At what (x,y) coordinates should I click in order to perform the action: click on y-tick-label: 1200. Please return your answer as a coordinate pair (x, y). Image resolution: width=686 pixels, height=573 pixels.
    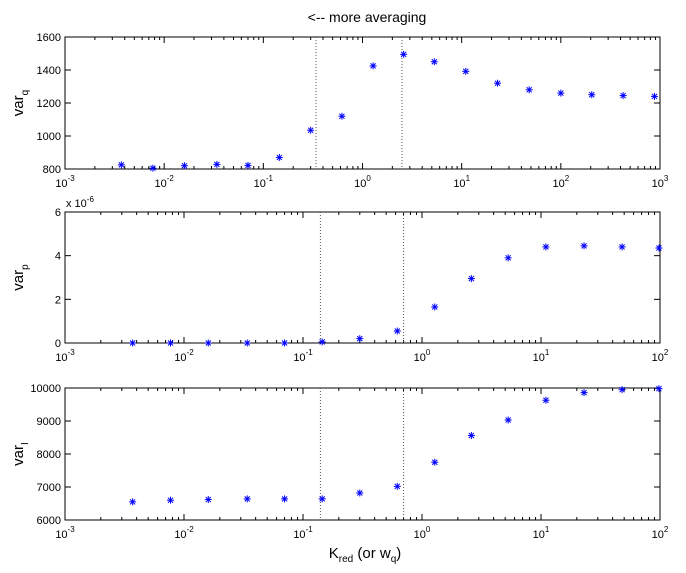
    Looking at the image, I should click on (49, 104).